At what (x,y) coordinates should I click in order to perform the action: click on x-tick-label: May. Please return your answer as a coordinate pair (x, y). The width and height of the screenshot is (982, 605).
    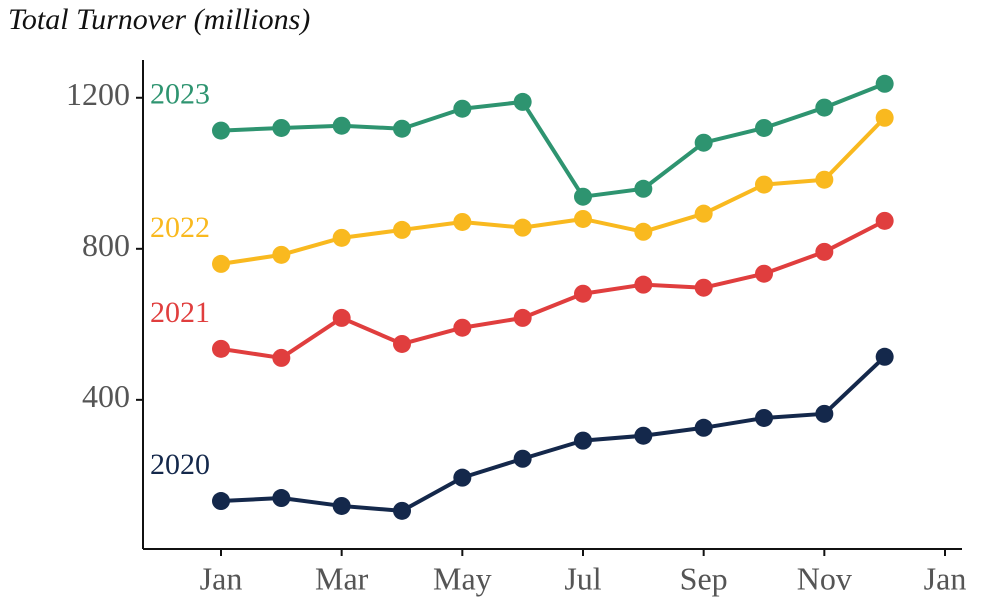
    Looking at the image, I should click on (462, 578).